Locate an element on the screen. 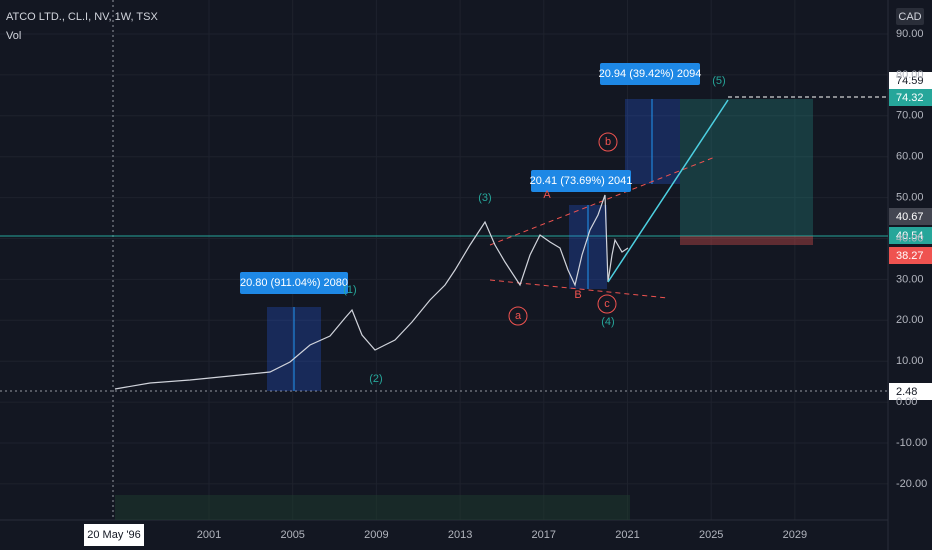 This screenshot has height=550, width=932. price-axis-label: -10.00 is located at coordinates (911, 443).